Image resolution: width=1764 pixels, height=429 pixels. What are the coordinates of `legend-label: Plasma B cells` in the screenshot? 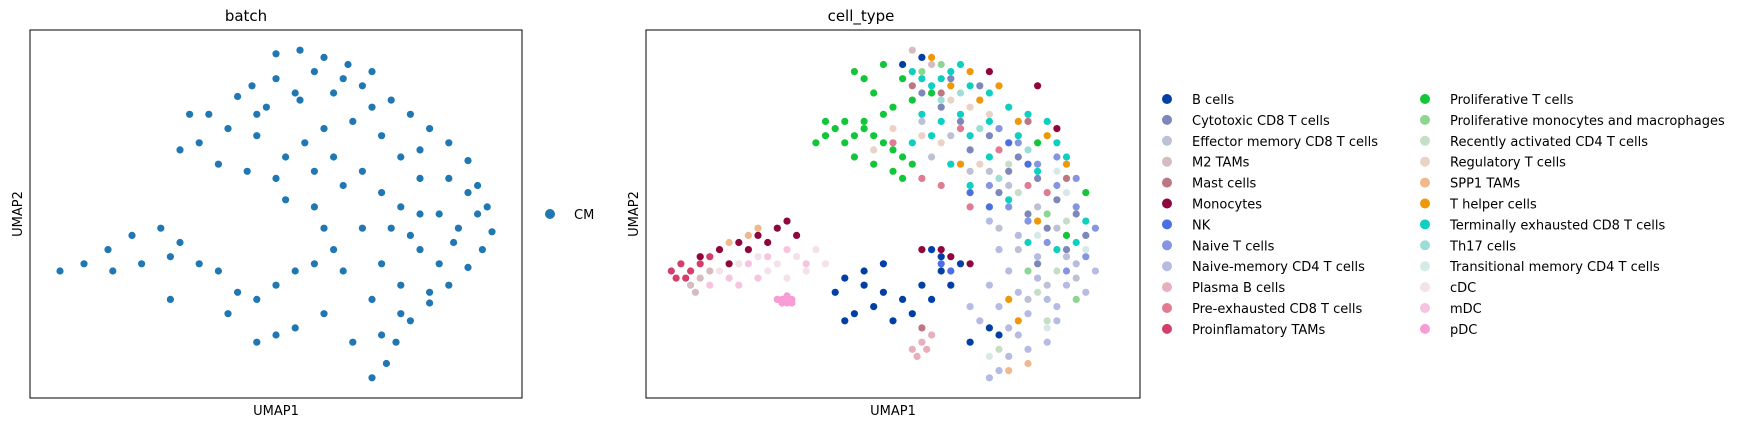 It's located at (1238, 288).